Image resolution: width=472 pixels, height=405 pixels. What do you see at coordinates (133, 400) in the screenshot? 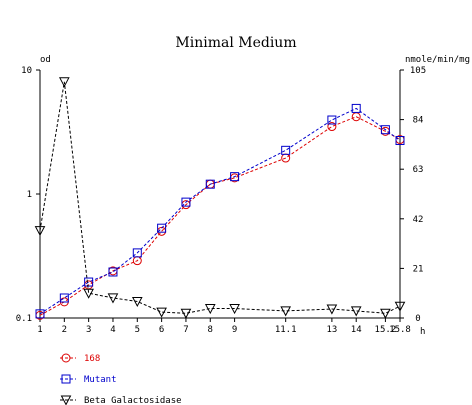
I see `legend-beta-galactosidase-label: Beta Galactosidase` at bounding box center [133, 400].